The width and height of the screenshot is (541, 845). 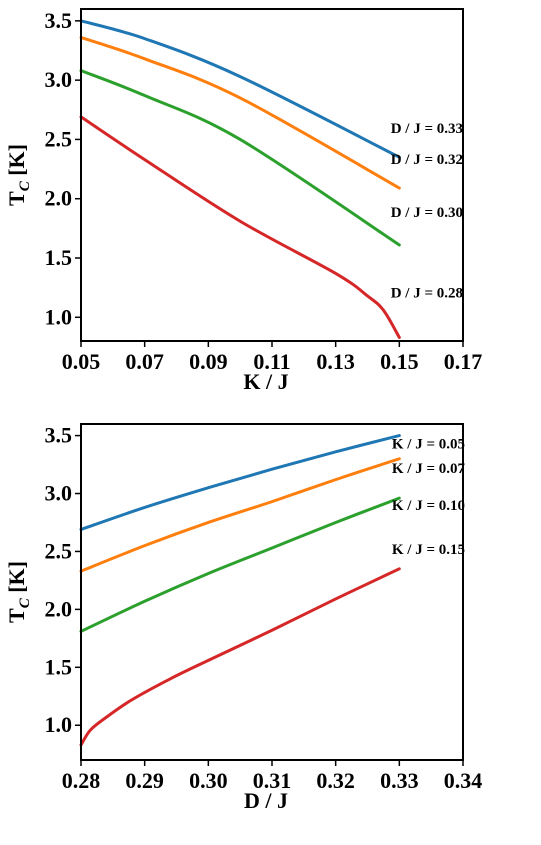 I want to click on x-tick-label: 0.09, so click(x=208, y=361).